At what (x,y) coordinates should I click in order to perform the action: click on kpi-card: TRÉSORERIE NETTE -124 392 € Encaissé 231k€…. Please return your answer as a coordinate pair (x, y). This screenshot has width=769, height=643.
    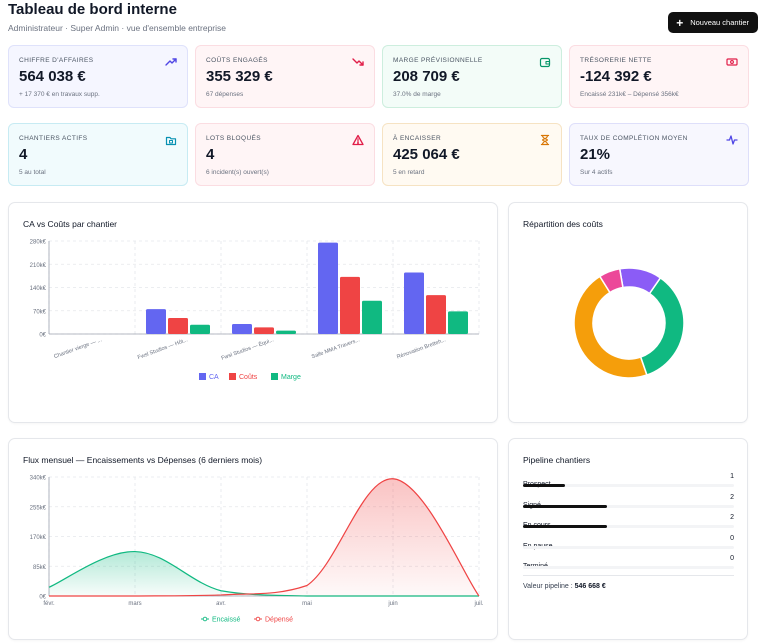
    Looking at the image, I should click on (659, 76).